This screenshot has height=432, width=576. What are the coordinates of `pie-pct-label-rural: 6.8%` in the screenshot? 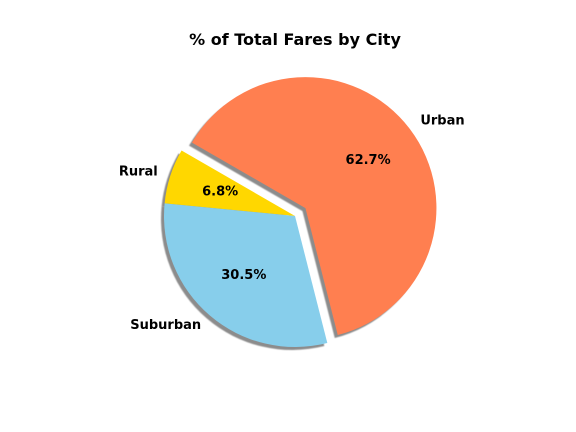 It's located at (220, 192).